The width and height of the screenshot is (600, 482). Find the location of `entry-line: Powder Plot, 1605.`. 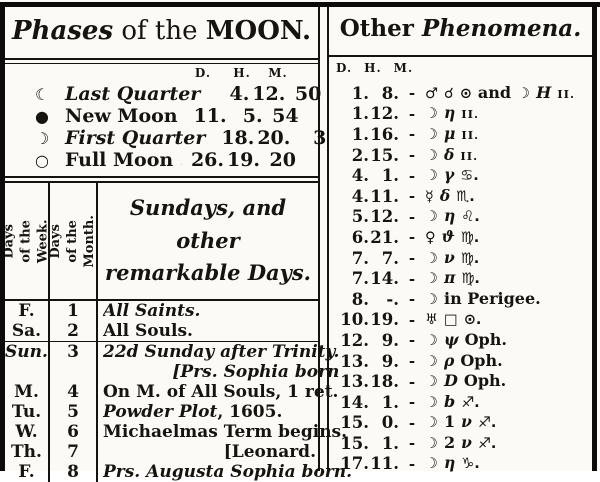

entry-line: Powder Plot, 1605. is located at coordinates (209, 412).